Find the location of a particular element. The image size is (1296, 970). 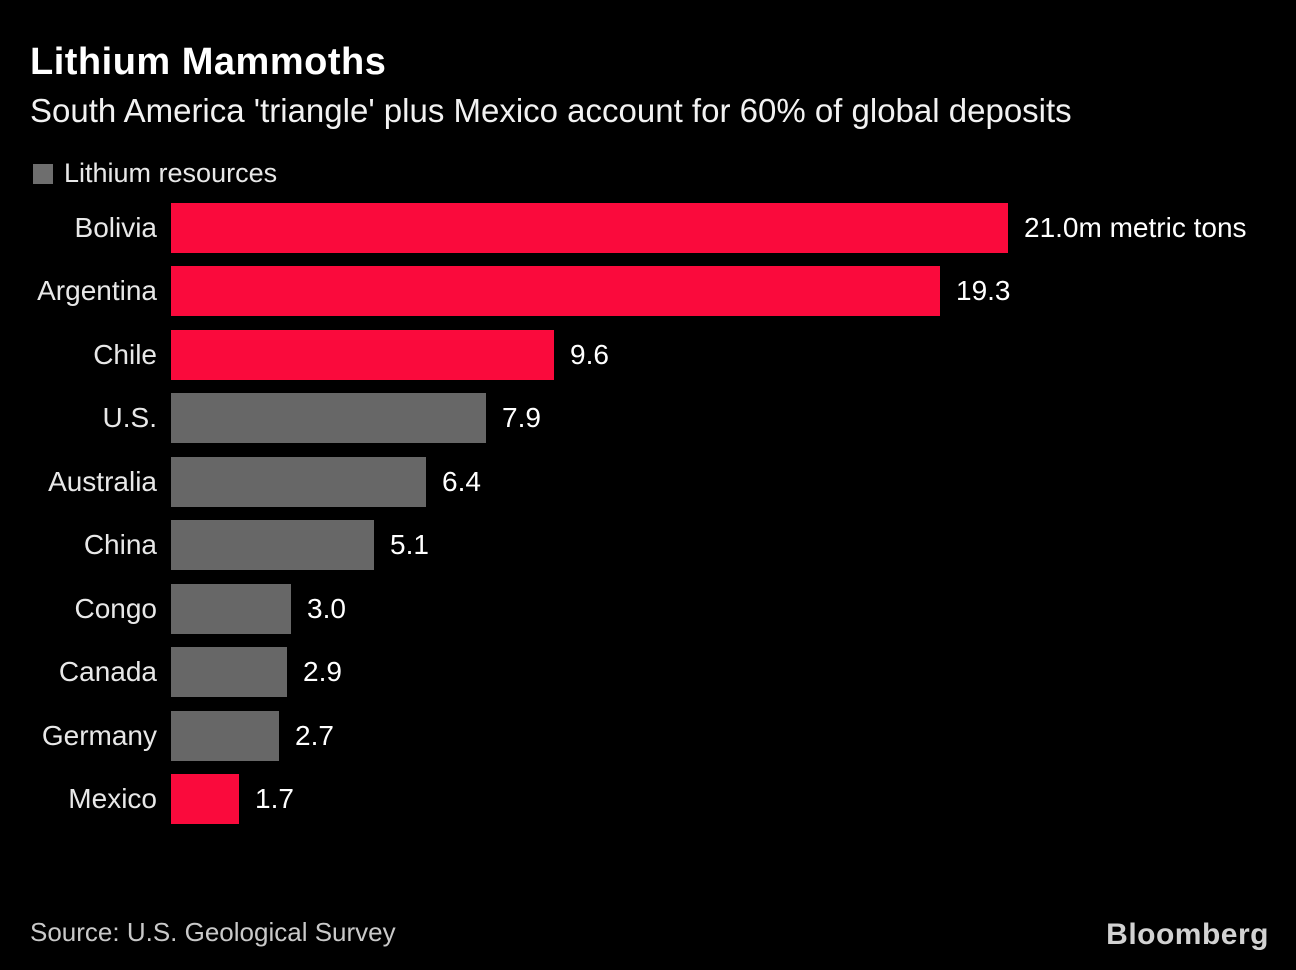

value-label: 19.3 is located at coordinates (983, 291).